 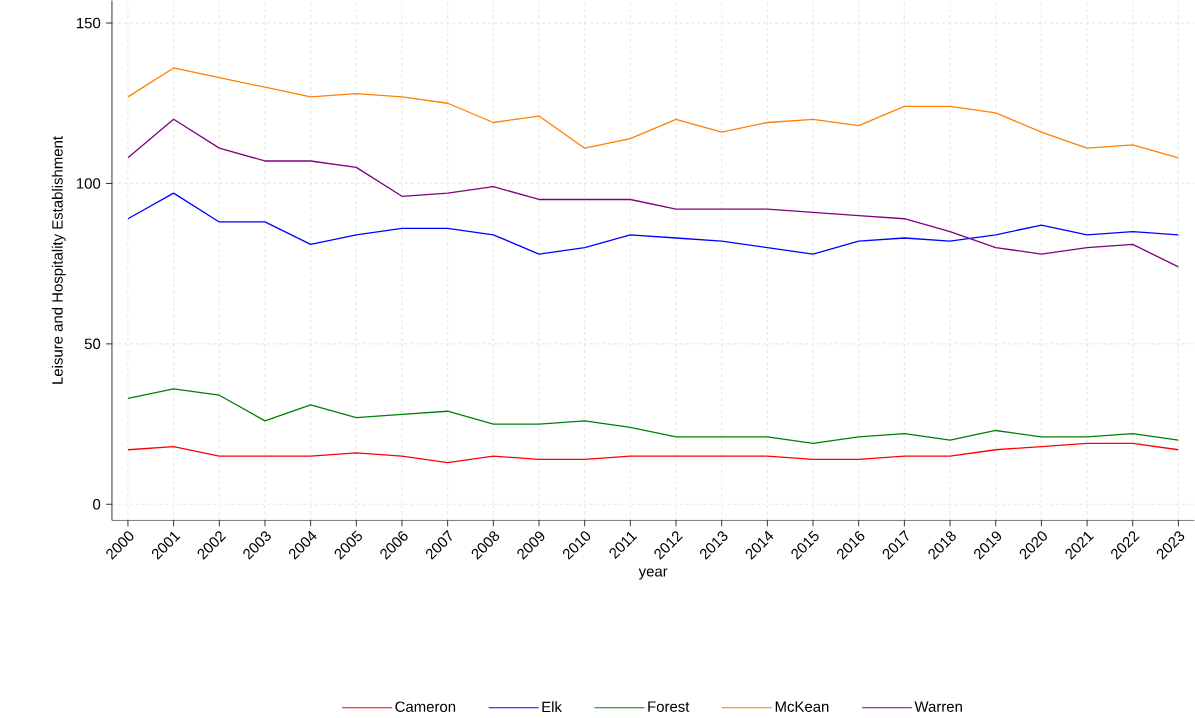 I want to click on y-tick-label: 100, so click(x=89, y=183).